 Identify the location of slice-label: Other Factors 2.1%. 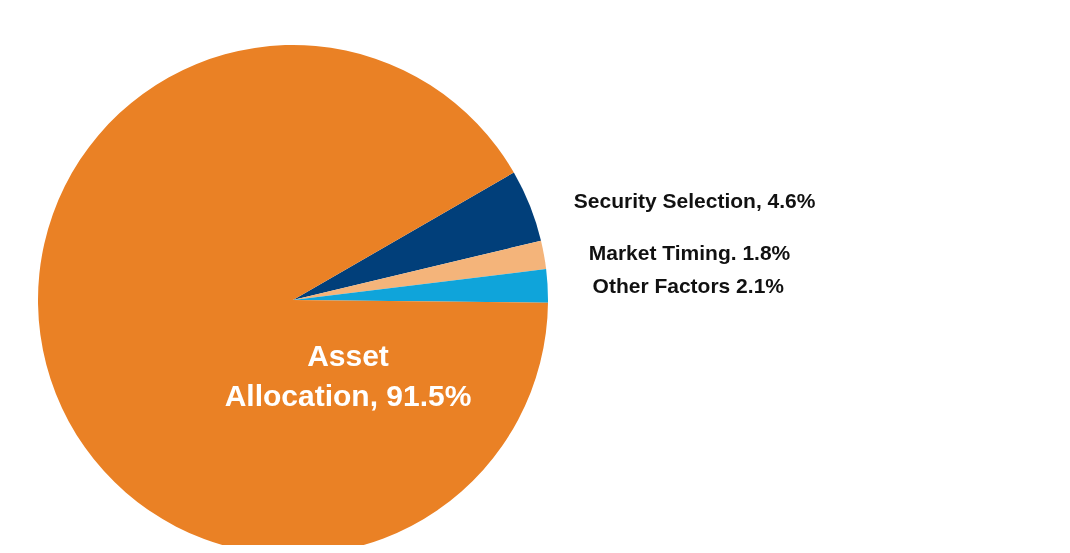
(688, 285).